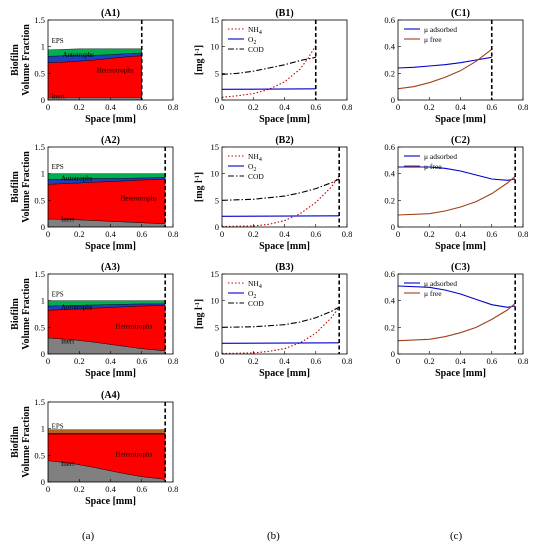 Image resolution: width=540 pixels, height=550 pixels. Describe the element at coordinates (107, 431) in the screenshot. I see `area-eps` at that location.